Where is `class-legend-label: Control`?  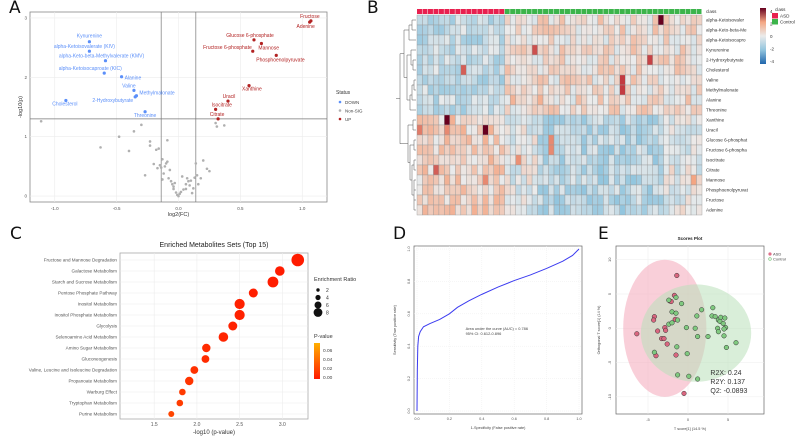
class-legend-label: Control is located at coordinates (787, 22).